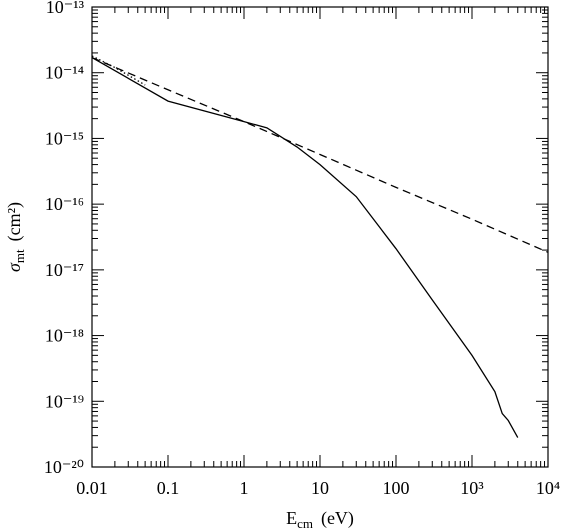 This screenshot has width=567, height=530. What do you see at coordinates (65, 8) in the screenshot?
I see `y-tick-label: 10⁻¹³` at bounding box center [65, 8].